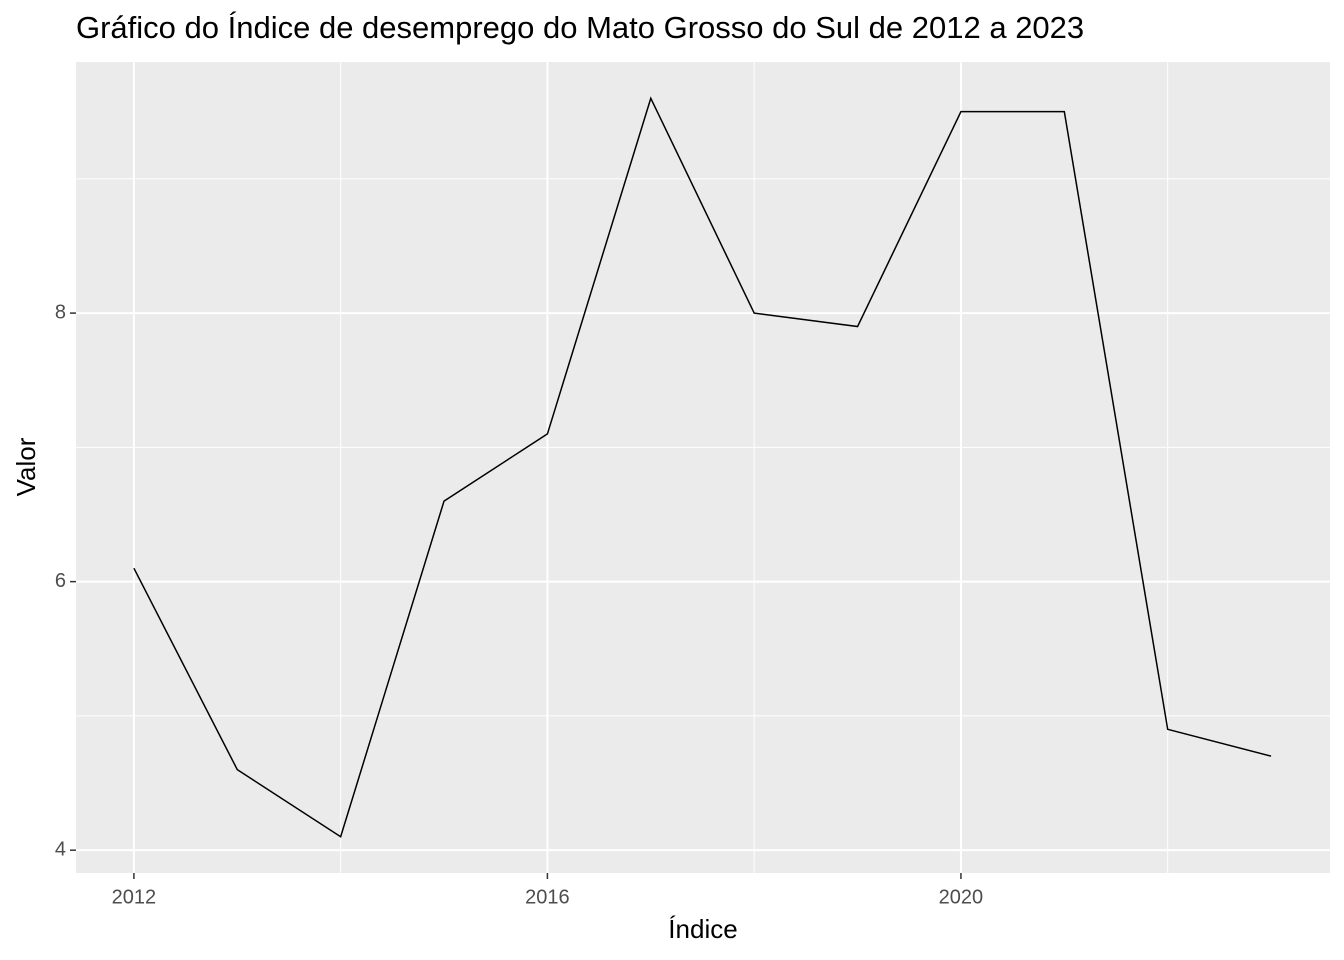  What do you see at coordinates (60, 849) in the screenshot?
I see `y-tick-label: 4` at bounding box center [60, 849].